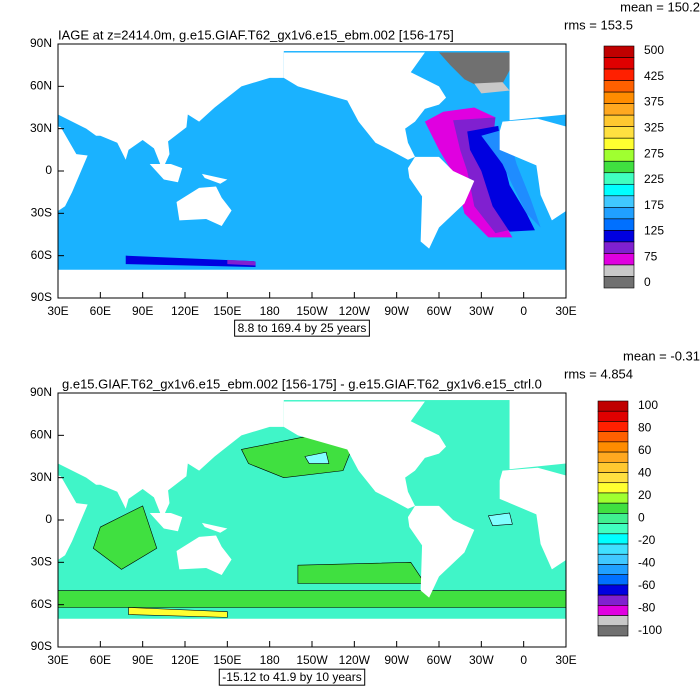 The width and height of the screenshot is (700, 700). What do you see at coordinates (481, 311) in the screenshot?
I see `lon-label: 30W` at bounding box center [481, 311].